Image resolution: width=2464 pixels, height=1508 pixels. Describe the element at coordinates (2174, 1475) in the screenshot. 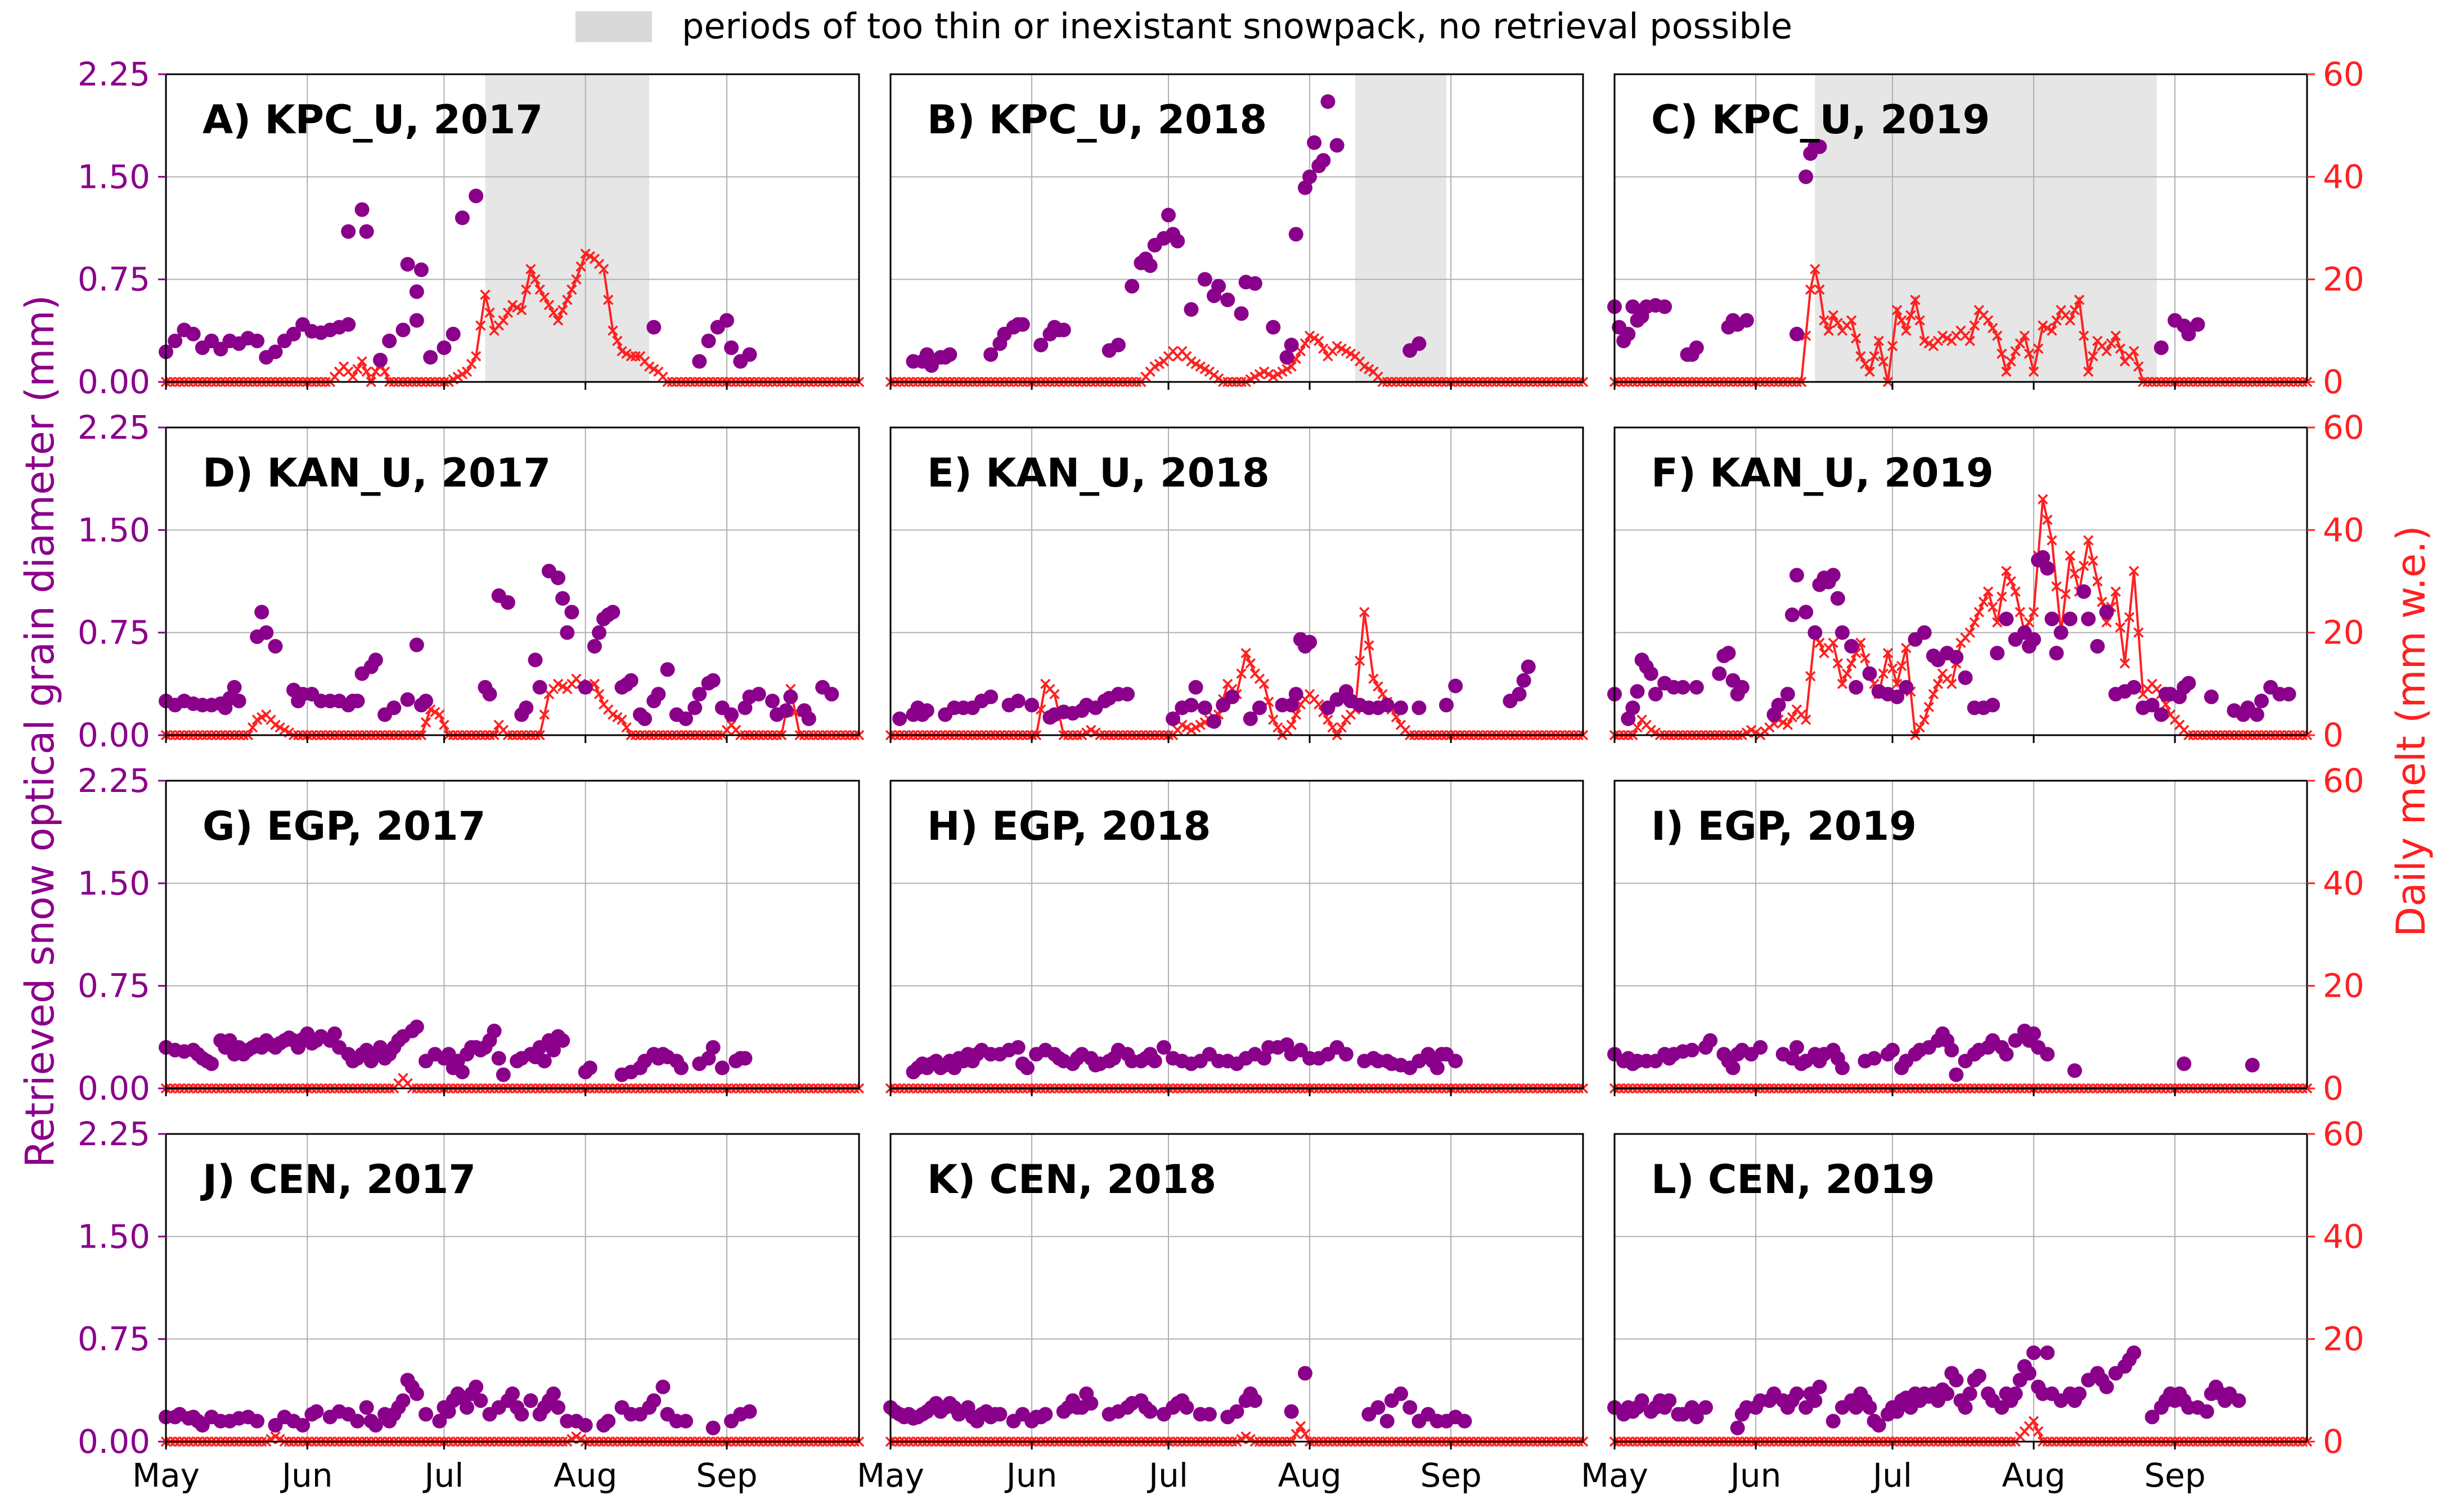

I see `x-tick-label: Sep` at that location.